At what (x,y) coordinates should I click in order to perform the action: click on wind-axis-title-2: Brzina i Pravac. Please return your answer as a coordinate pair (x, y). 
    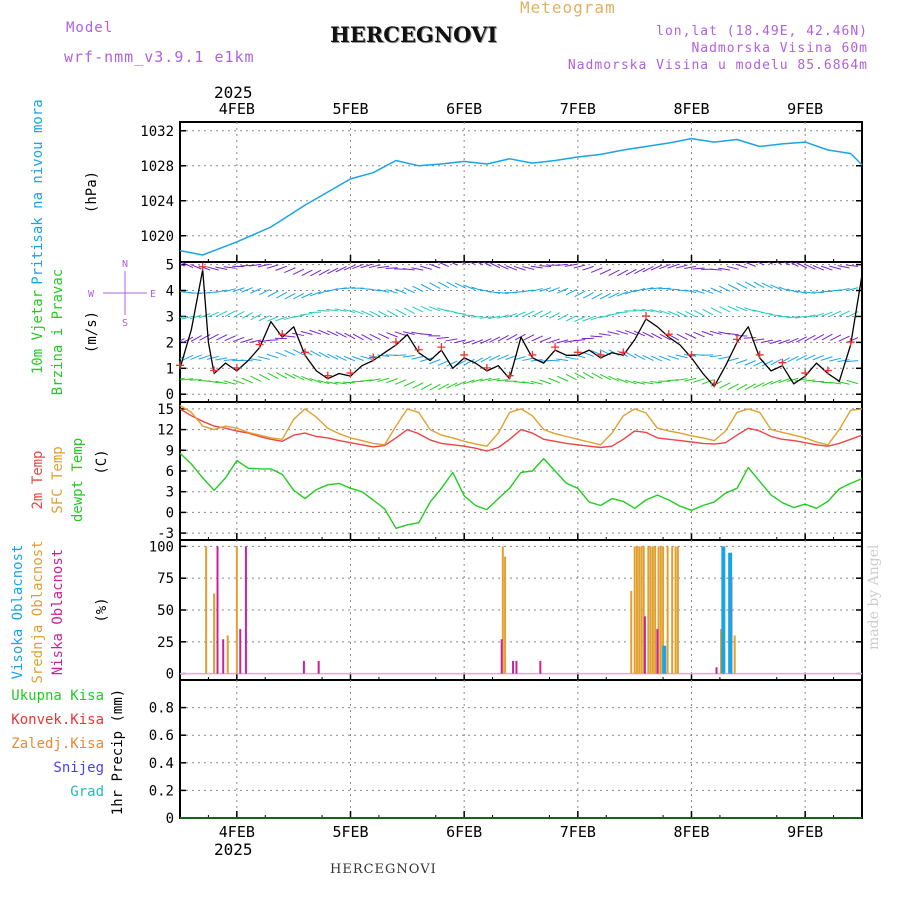
    Looking at the image, I should click on (58, 332).